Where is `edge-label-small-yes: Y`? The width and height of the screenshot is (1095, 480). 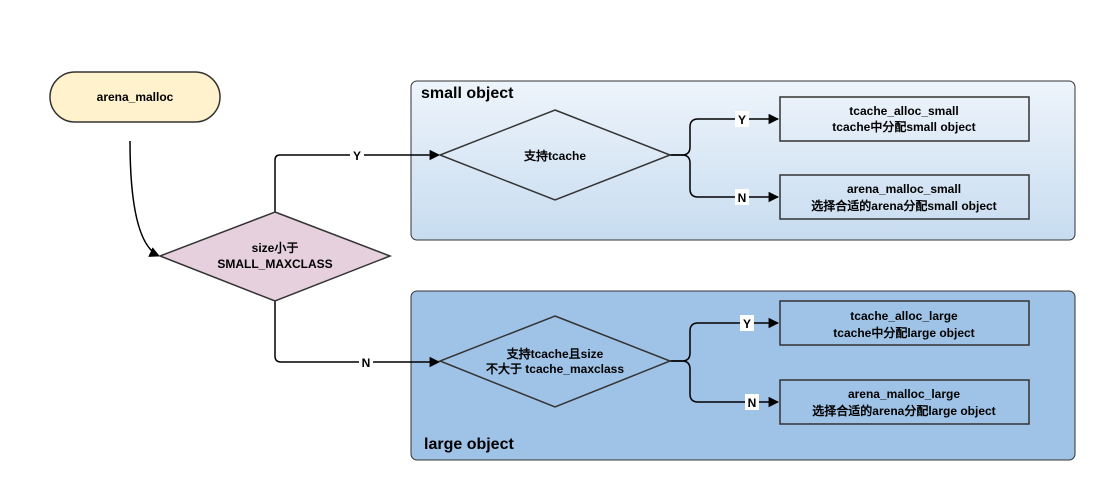
edge-label-small-yes: Y is located at coordinates (742, 119).